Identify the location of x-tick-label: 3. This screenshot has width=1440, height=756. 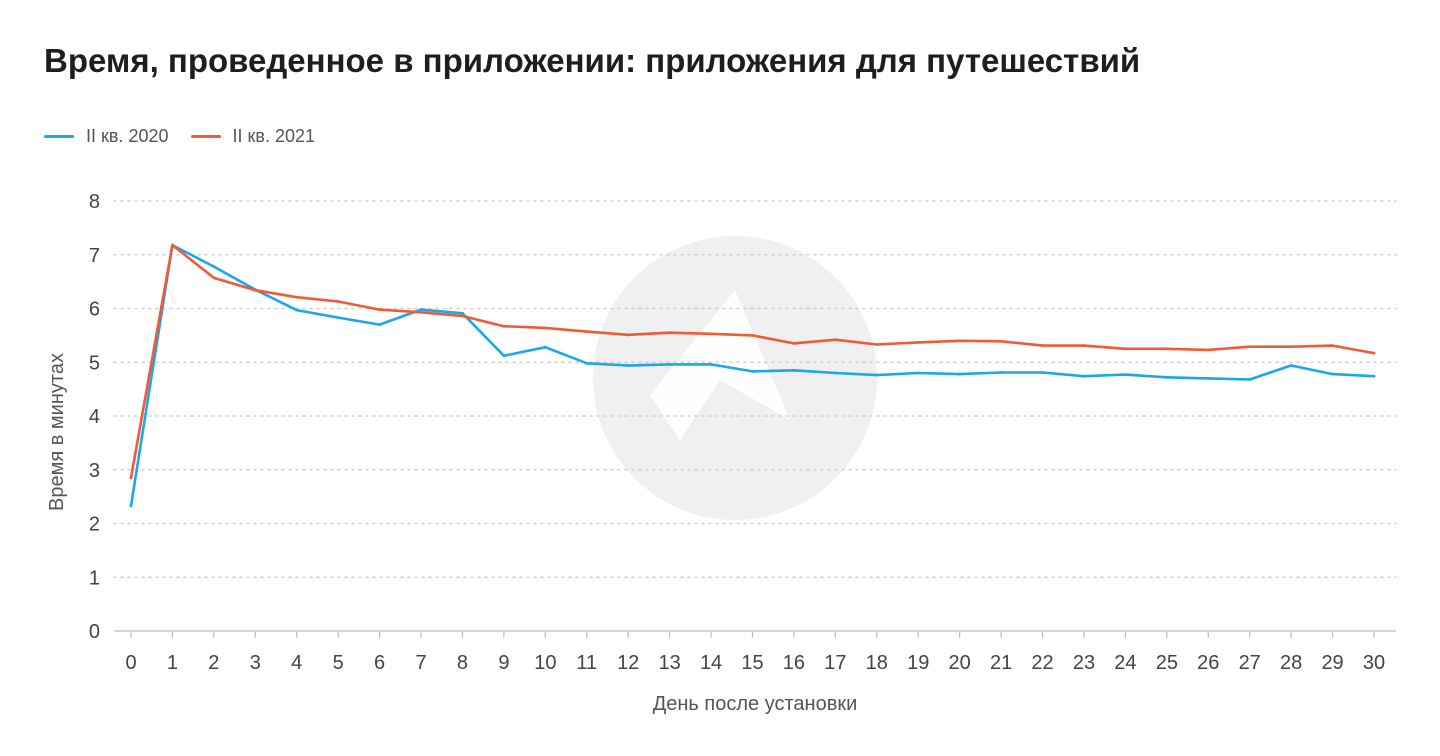
(255, 663).